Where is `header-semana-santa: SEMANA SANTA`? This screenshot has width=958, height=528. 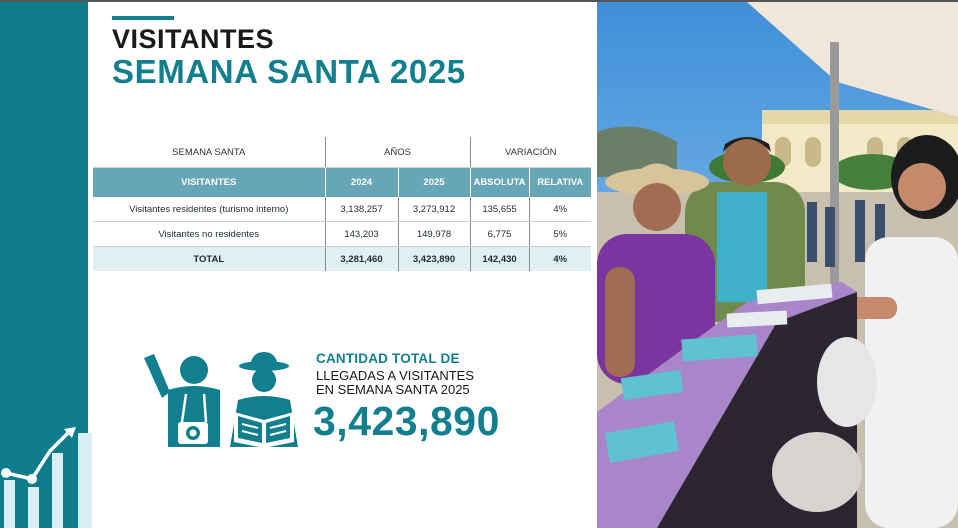
header-semana-santa: SEMANA SANTA is located at coordinates (209, 152).